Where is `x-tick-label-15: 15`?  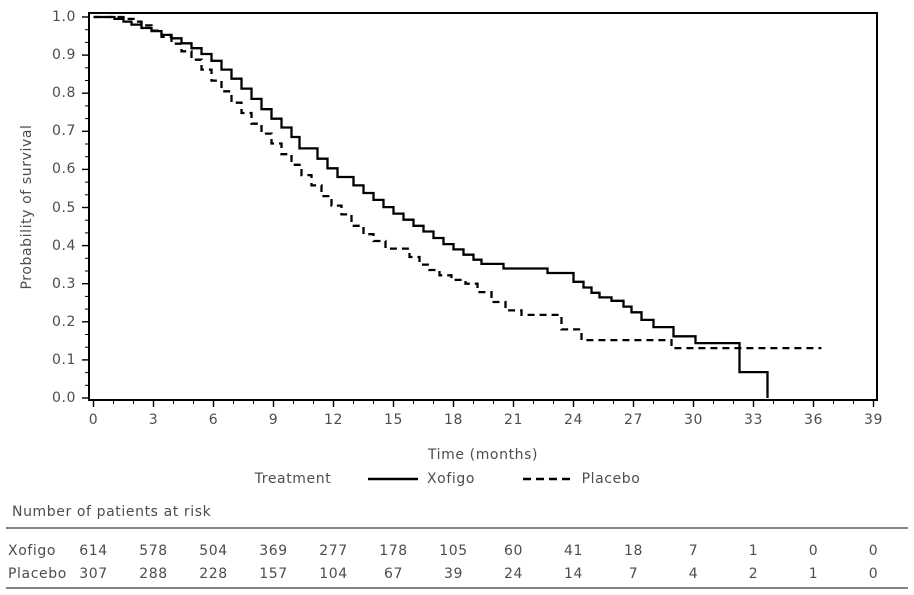 x-tick-label-15: 15 is located at coordinates (393, 420).